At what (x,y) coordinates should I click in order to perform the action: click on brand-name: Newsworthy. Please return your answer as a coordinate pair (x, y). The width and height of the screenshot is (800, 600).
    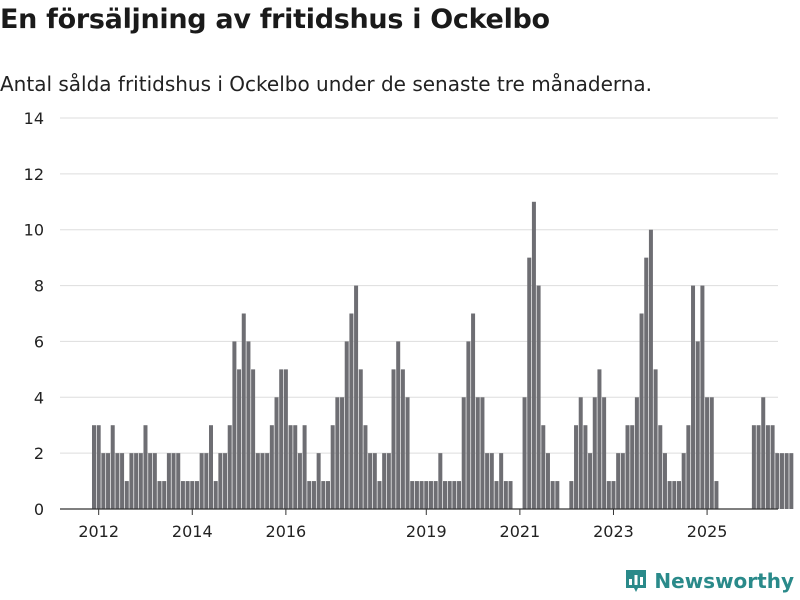
    Looking at the image, I should click on (724, 581).